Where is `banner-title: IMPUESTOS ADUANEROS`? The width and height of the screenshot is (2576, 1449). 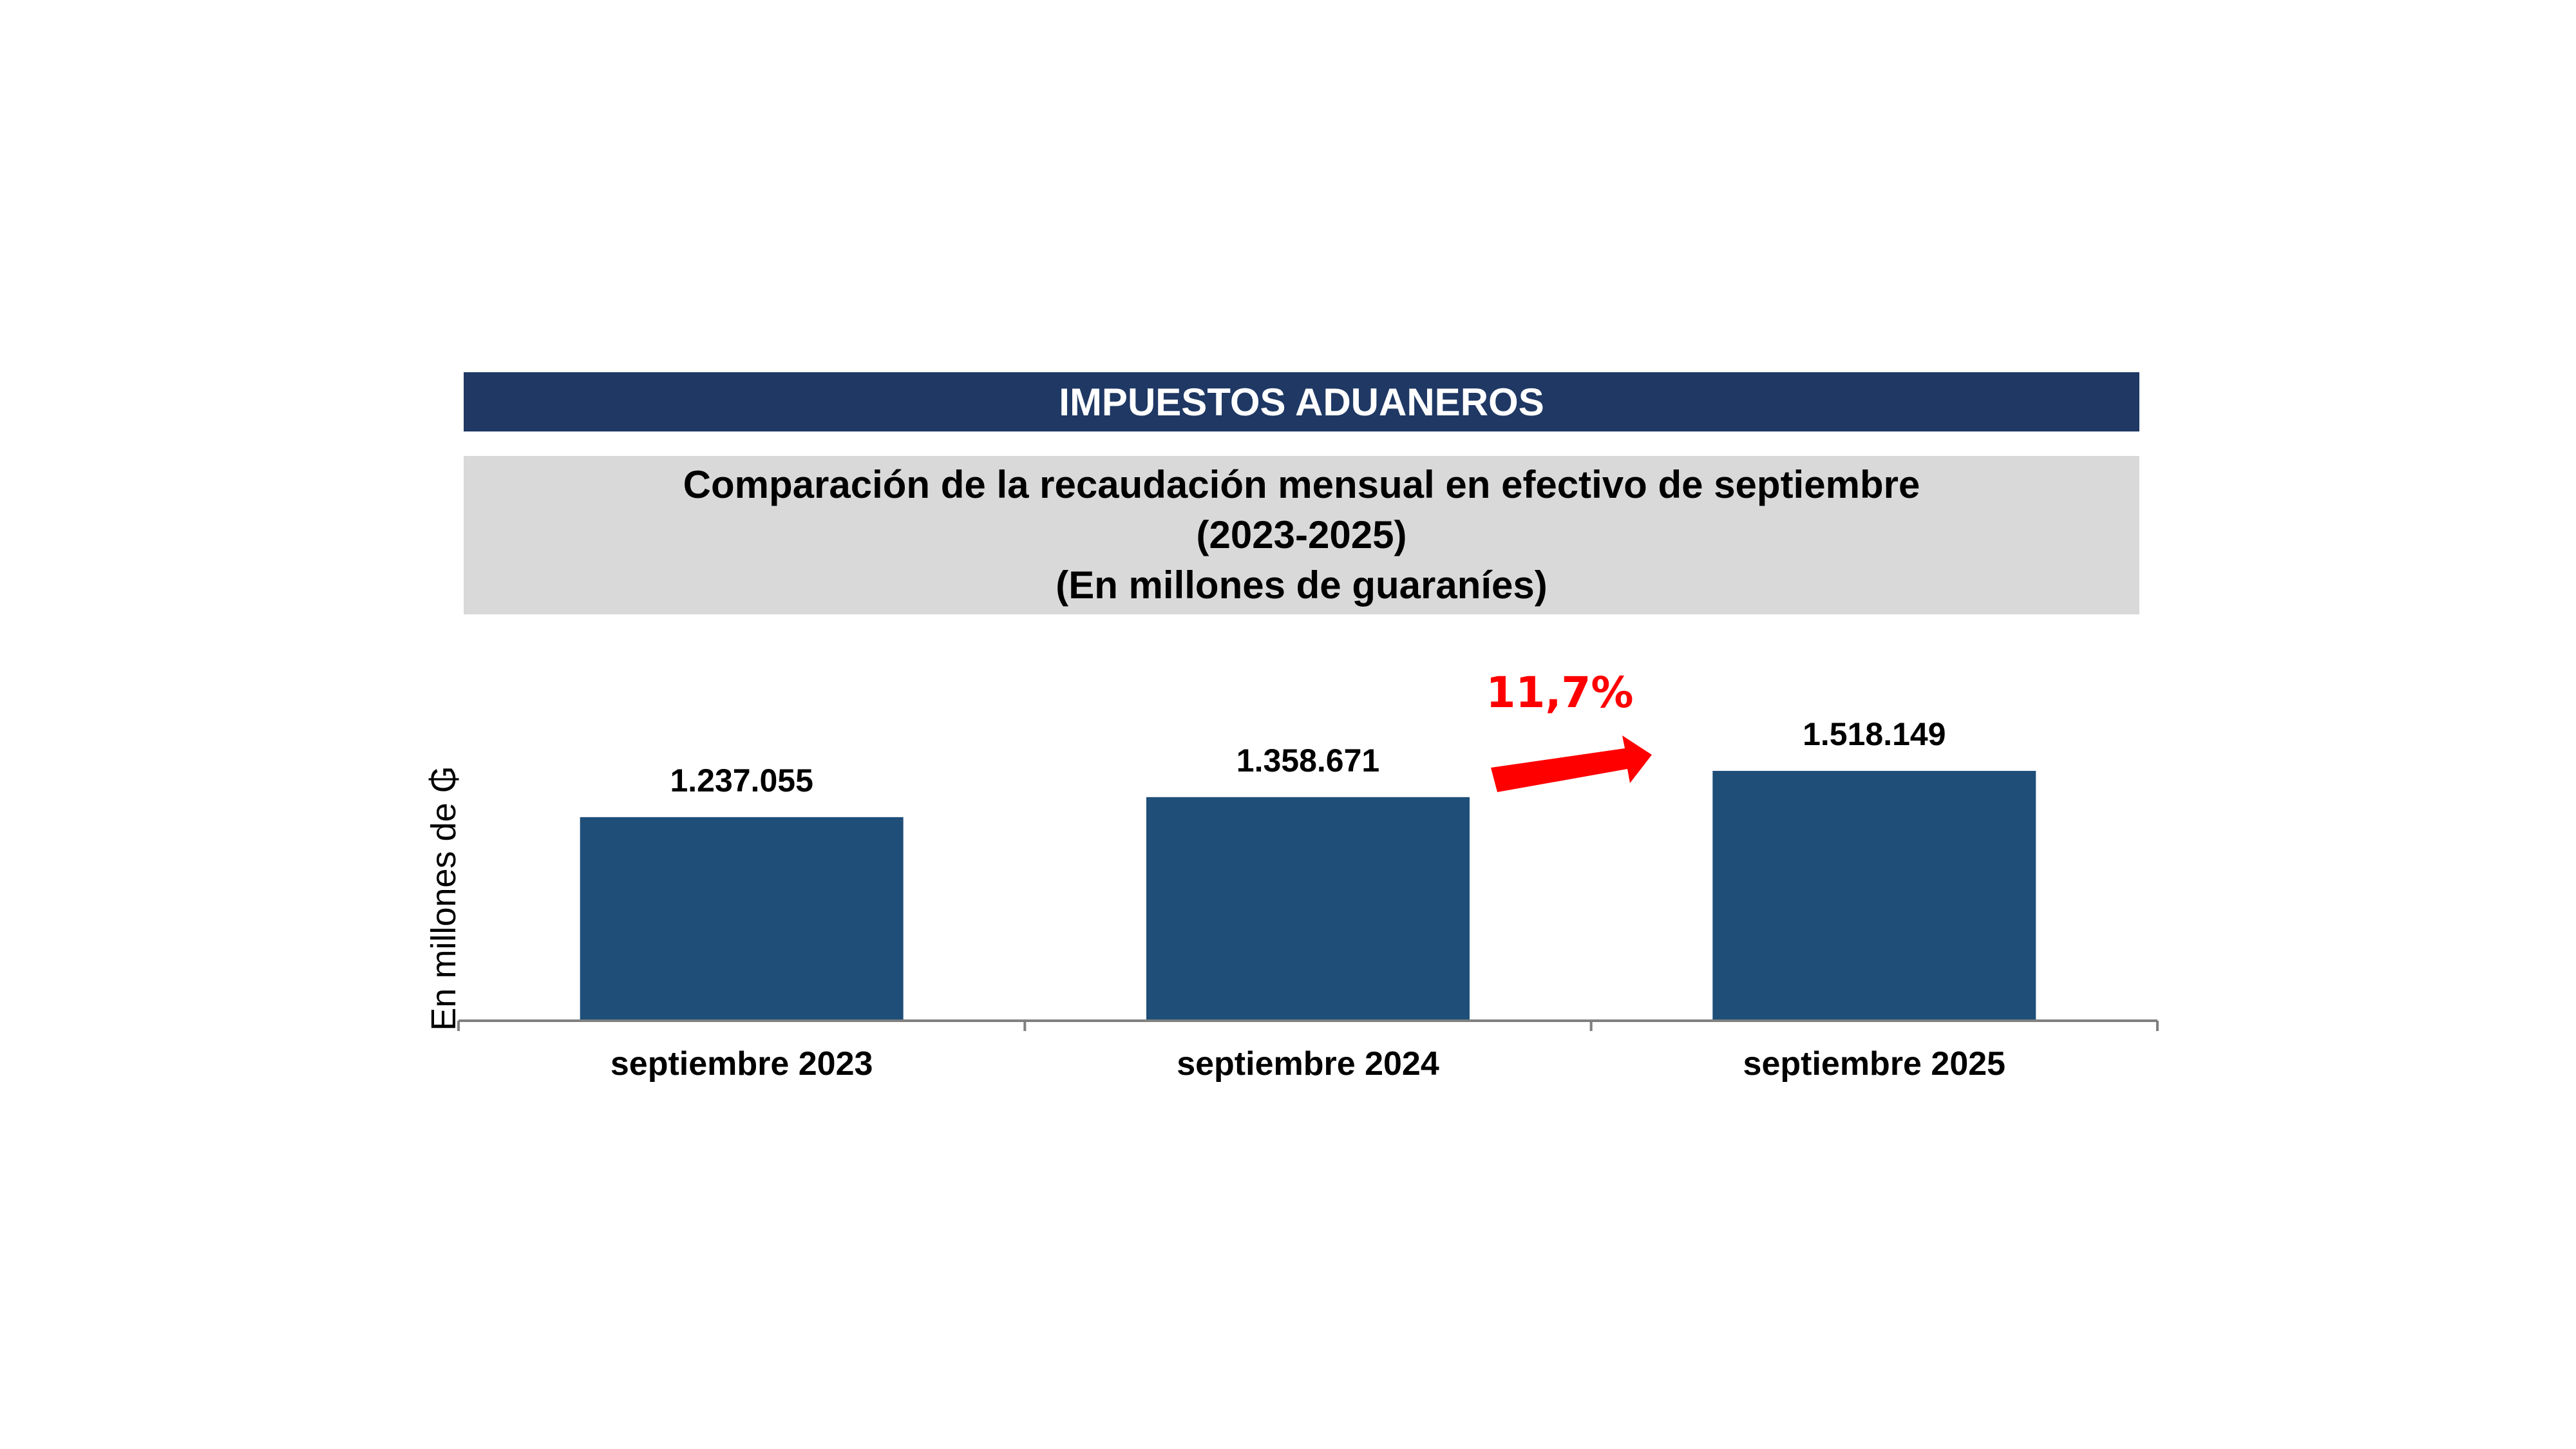
banner-title: IMPUESTOS ADUANEROS is located at coordinates (1301, 402).